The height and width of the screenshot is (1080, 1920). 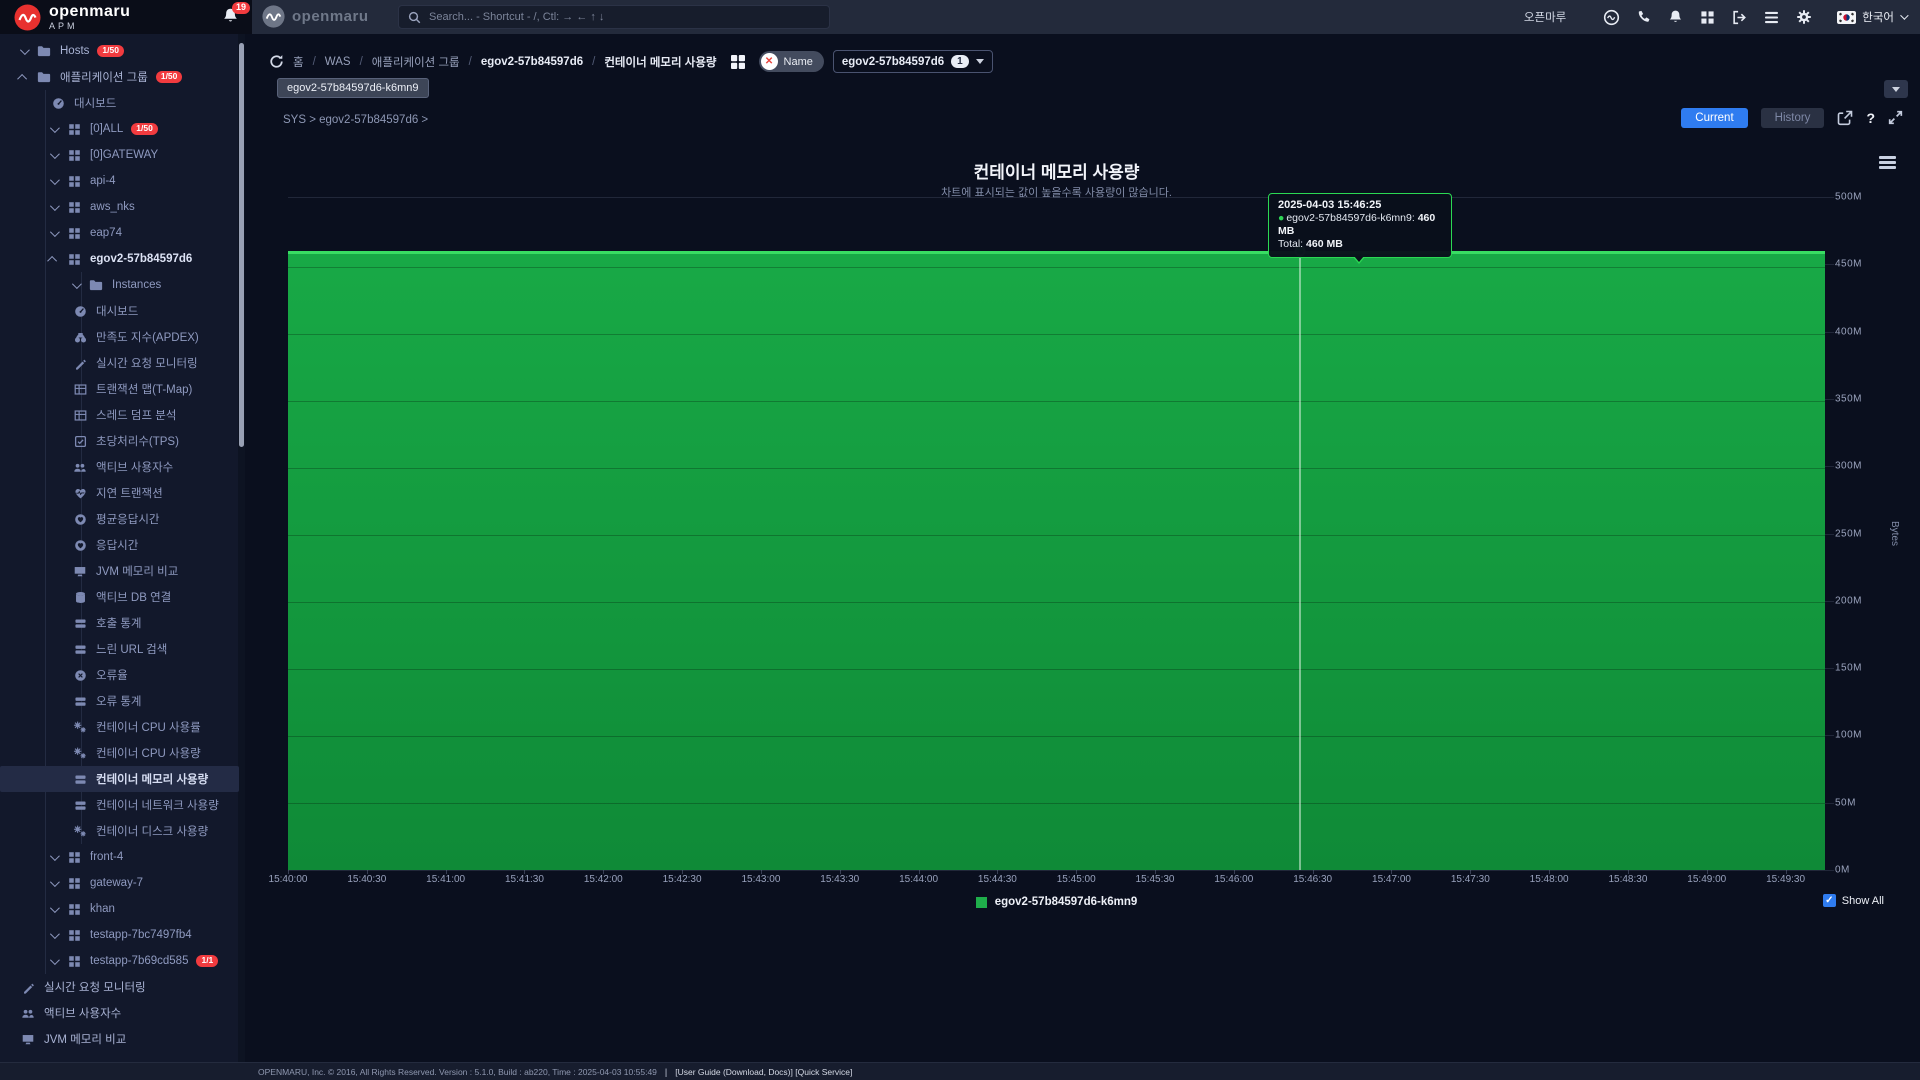 I want to click on show-all-toggle: ✓ Show All, so click(x=1853, y=900).